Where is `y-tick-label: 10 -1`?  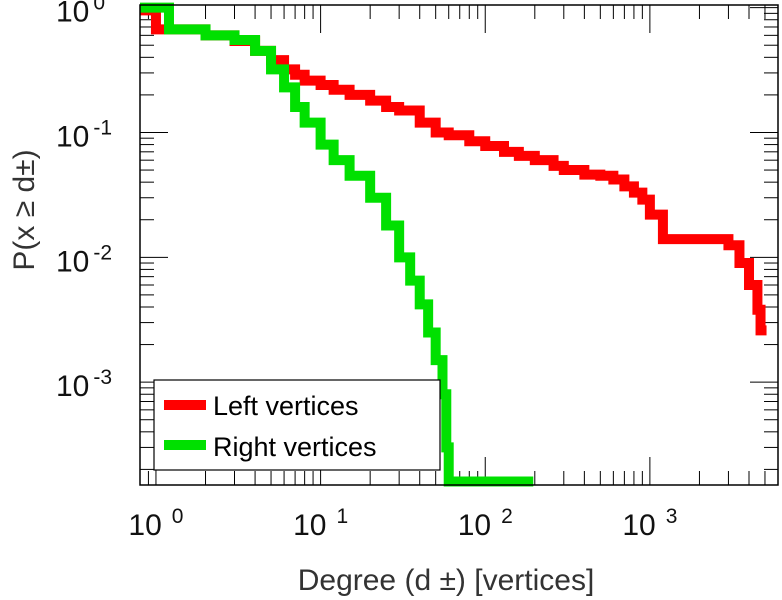
y-tick-label: 10 -1 is located at coordinates (84, 134).